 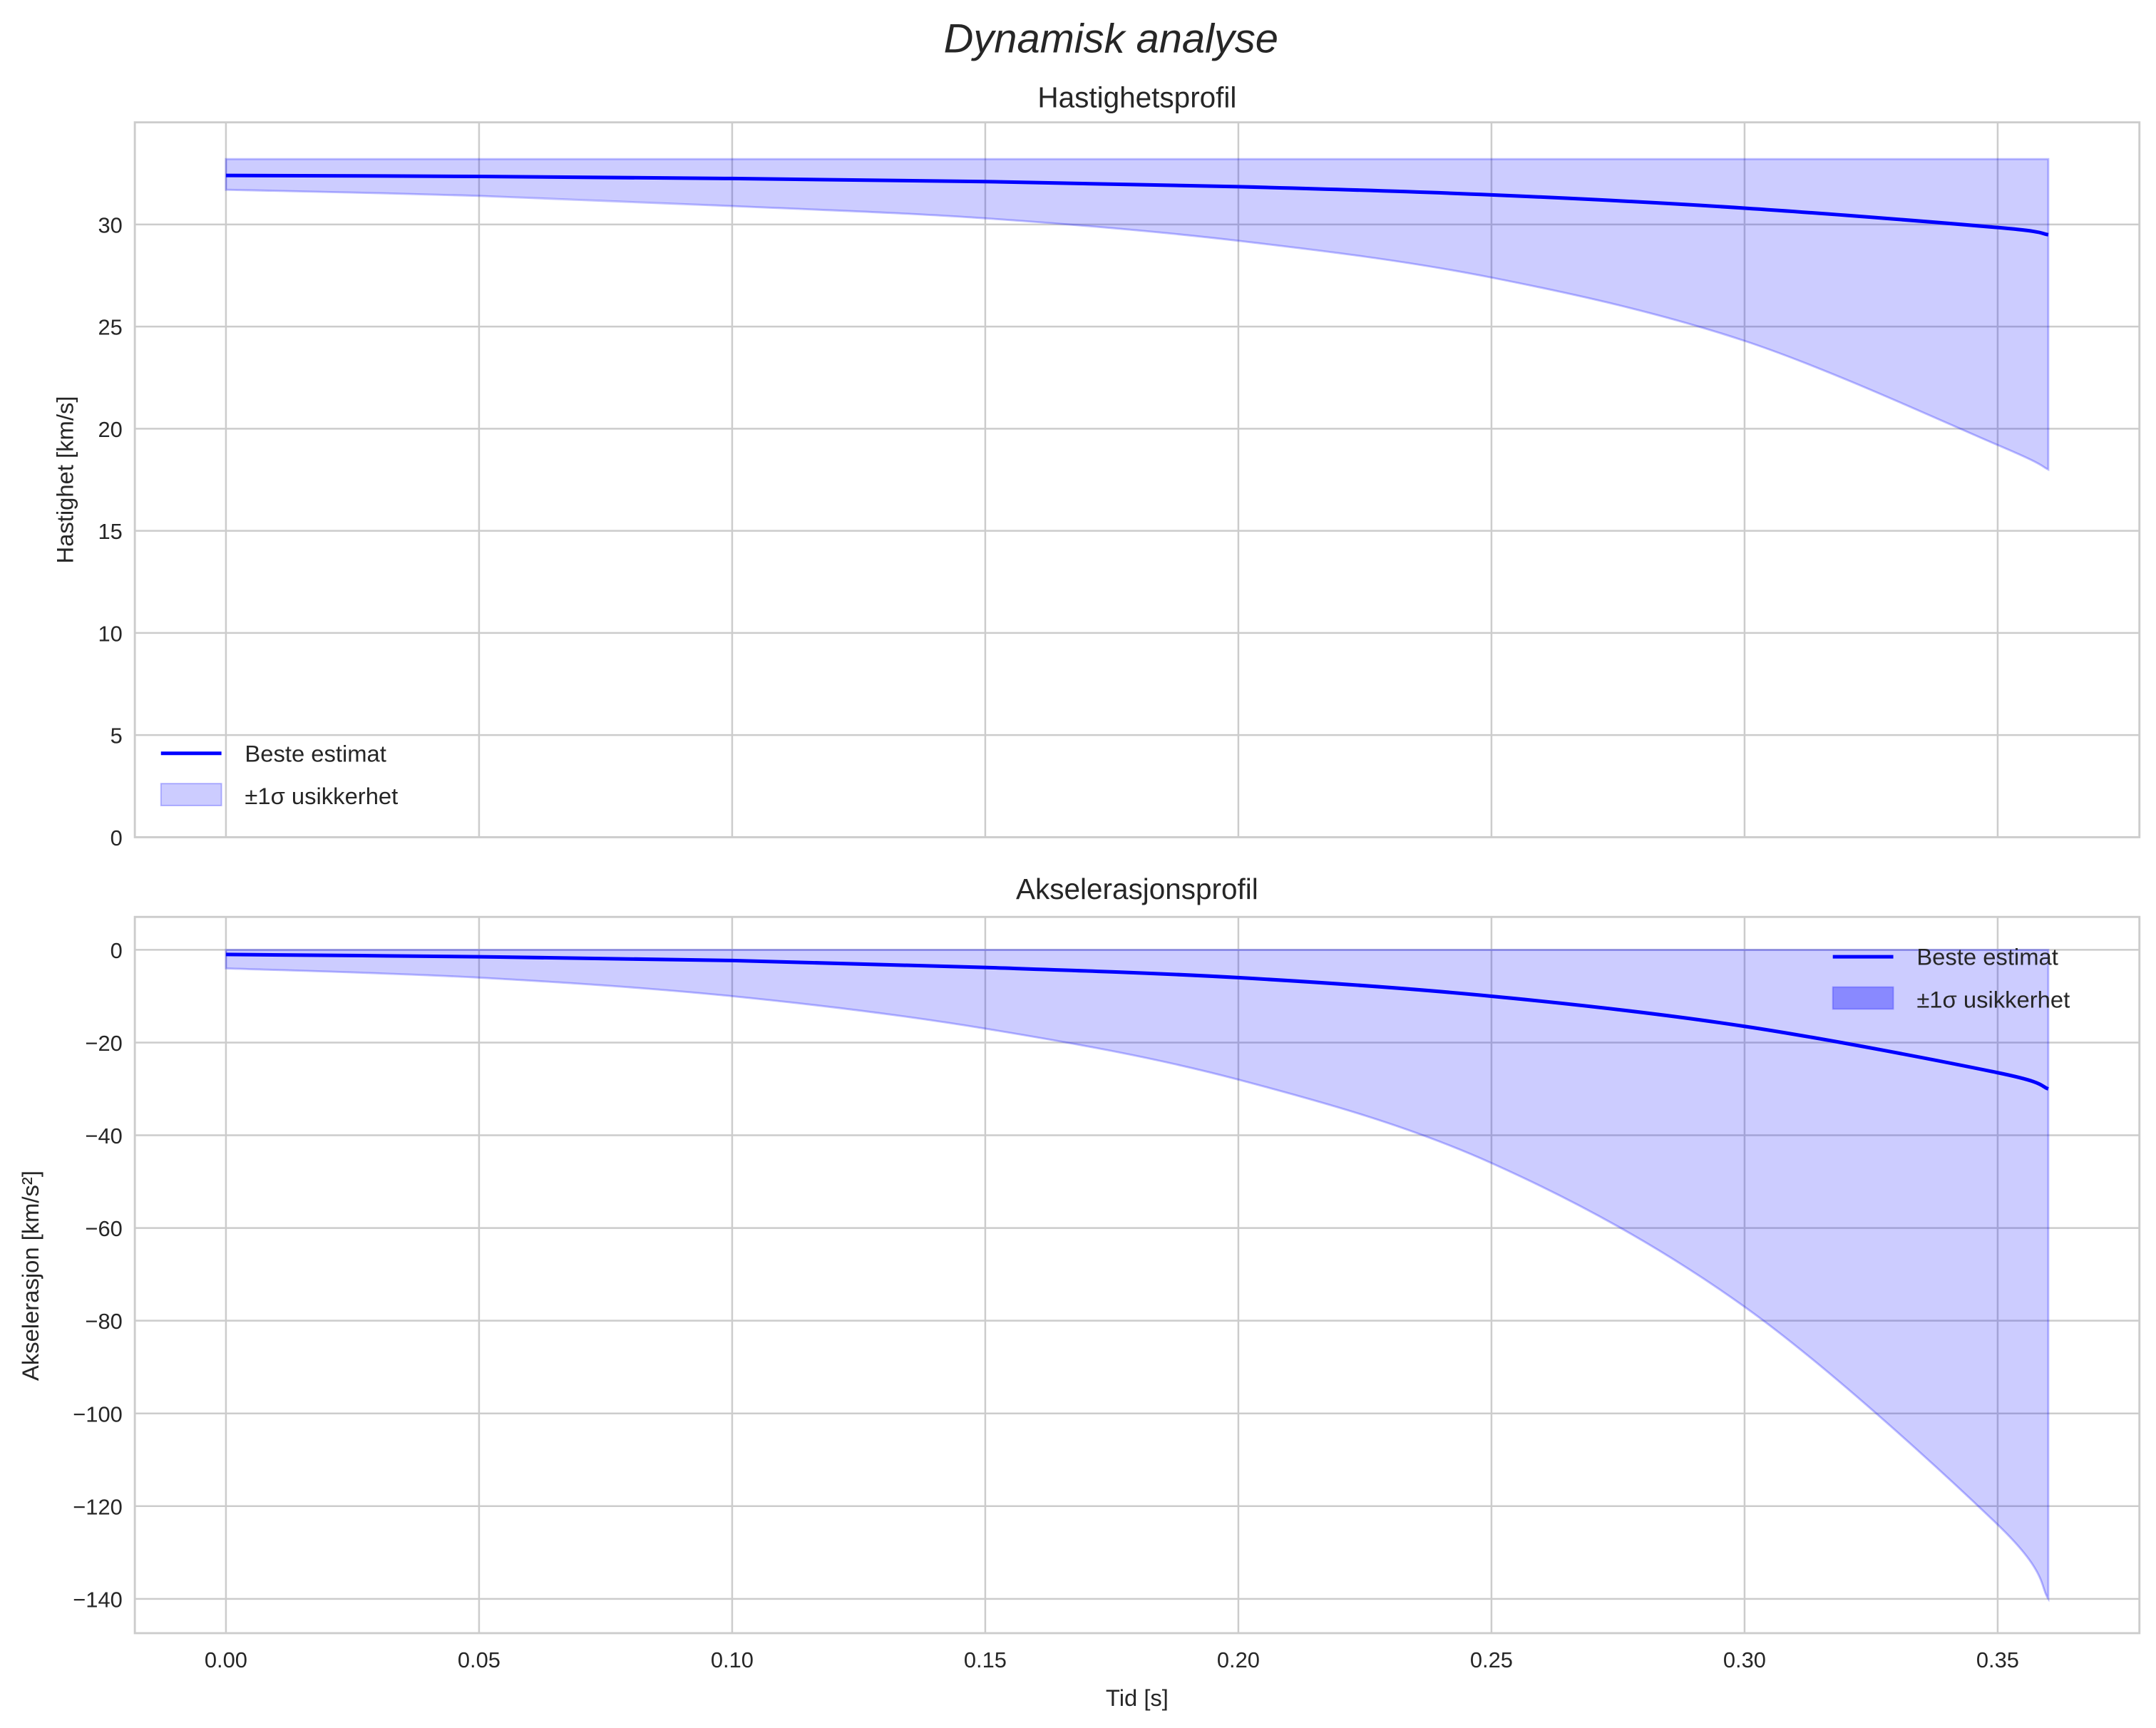 I want to click on x-tick-label: 0.00, so click(x=226, y=1659).